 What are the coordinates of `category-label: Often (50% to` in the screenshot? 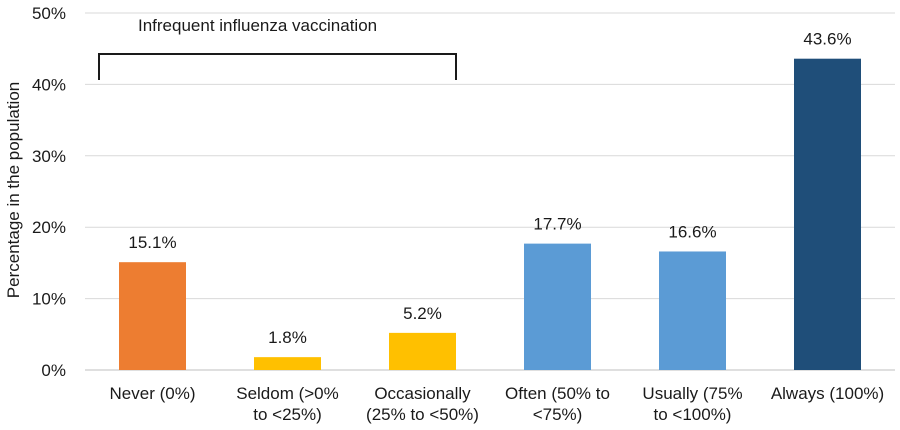 It's located at (557, 393).